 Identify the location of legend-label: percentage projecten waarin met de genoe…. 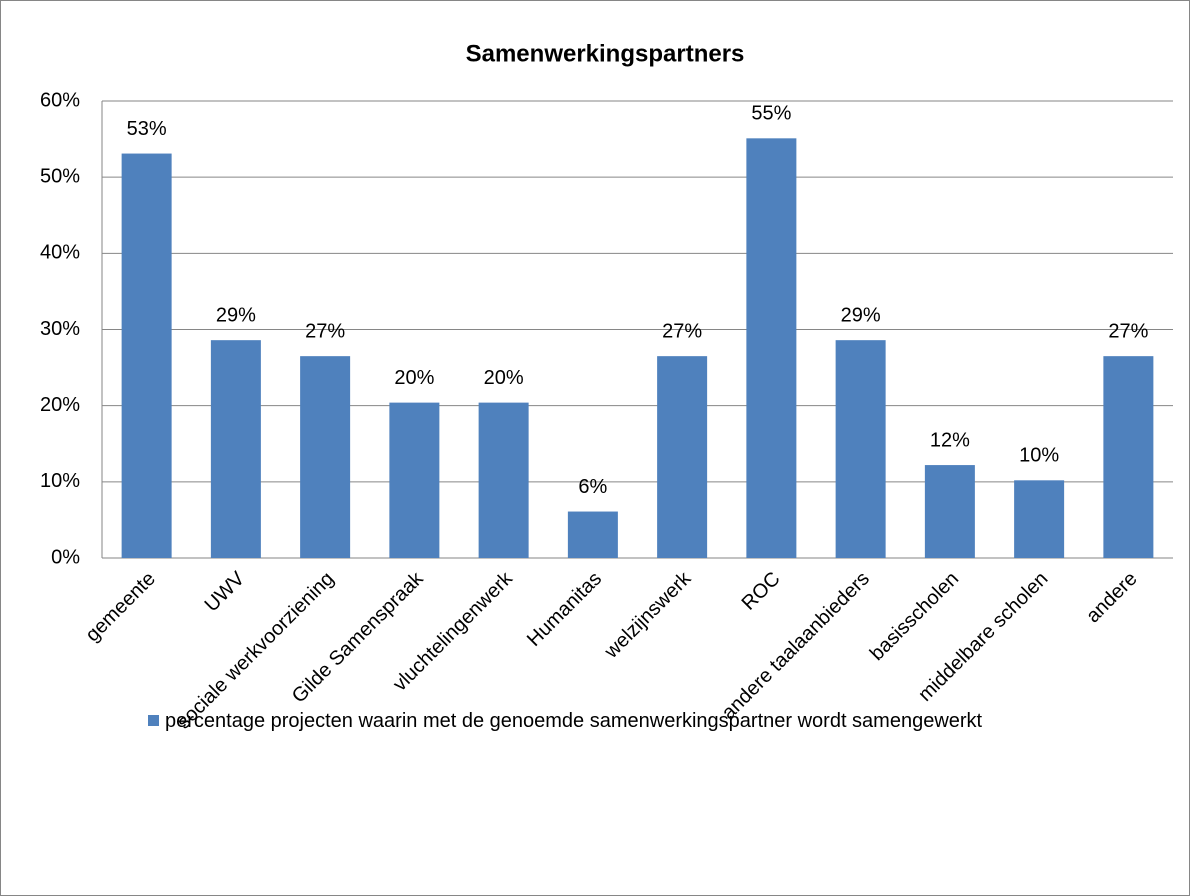
(574, 721).